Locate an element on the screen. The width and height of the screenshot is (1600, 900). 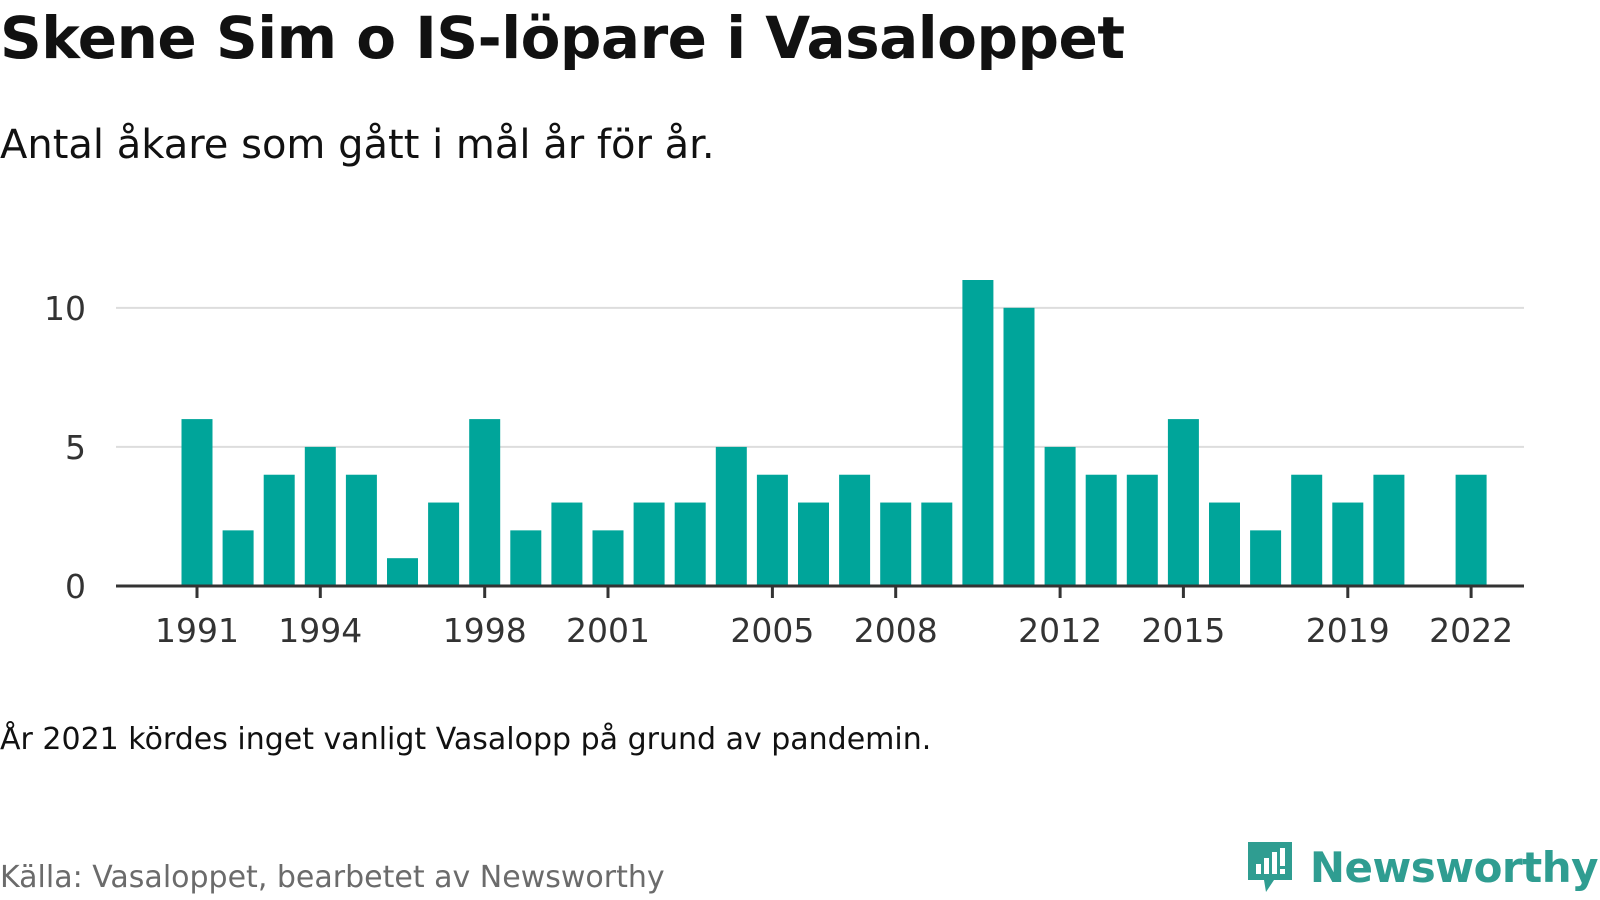
x-tick-label-2001: 2001 is located at coordinates (608, 630).